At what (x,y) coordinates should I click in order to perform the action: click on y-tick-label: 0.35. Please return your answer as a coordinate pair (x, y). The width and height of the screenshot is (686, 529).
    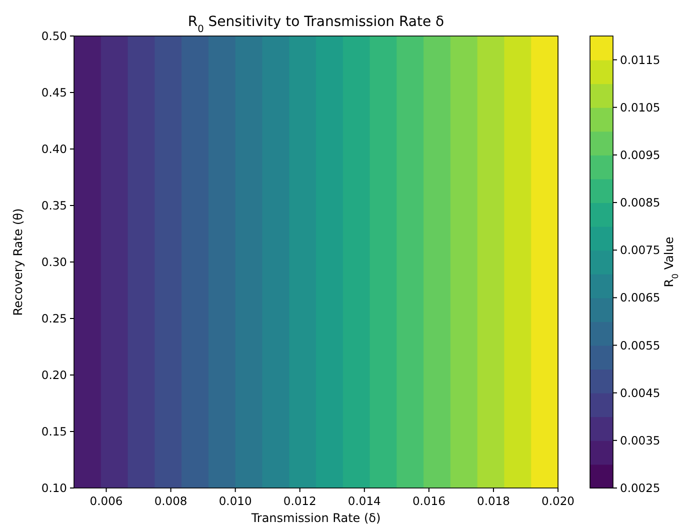
    Looking at the image, I should click on (54, 205).